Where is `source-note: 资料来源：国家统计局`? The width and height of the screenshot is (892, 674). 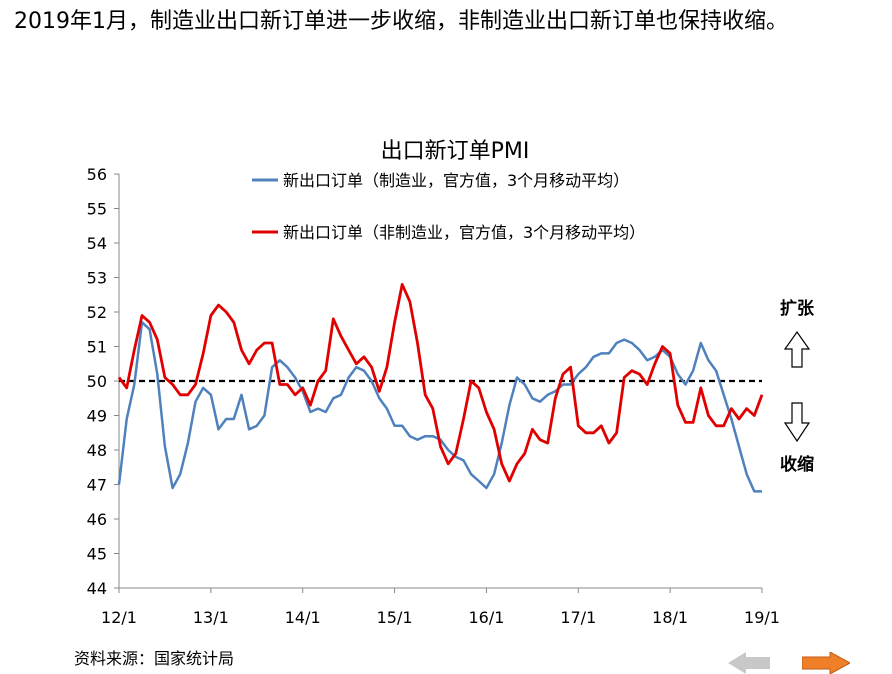
source-note: 资料来源：国家统计局 is located at coordinates (154, 658).